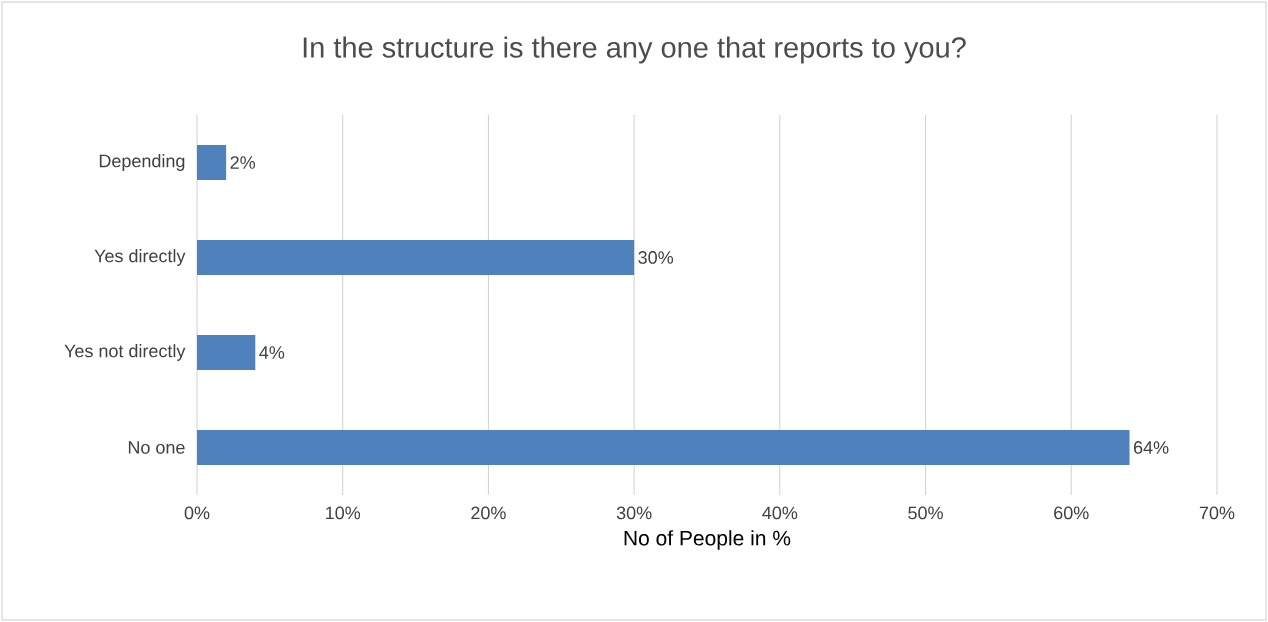  I want to click on x-tick-label: 0%, so click(197, 513).